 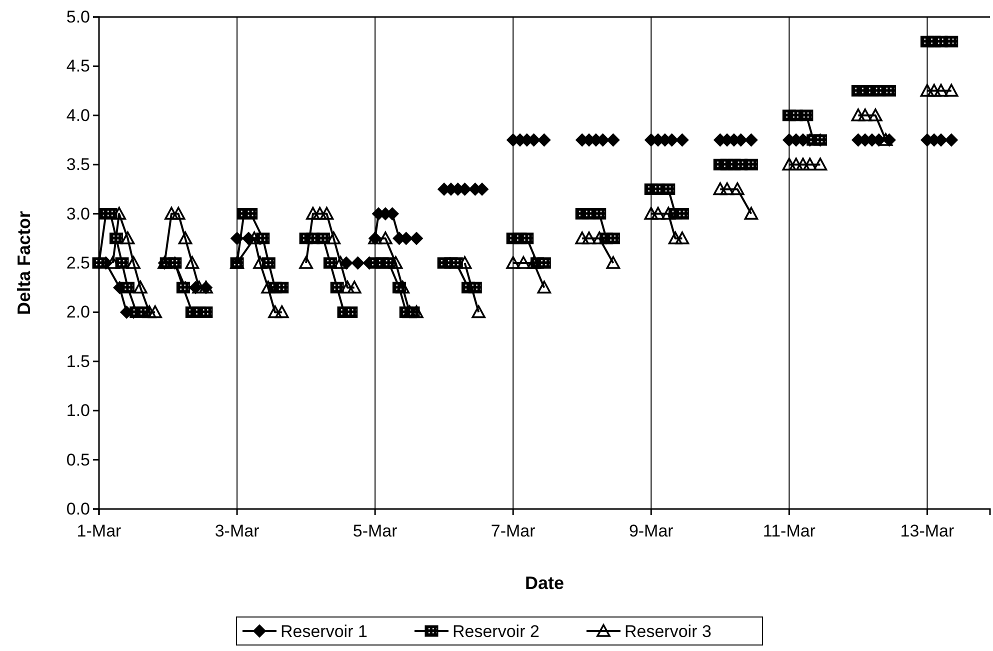 What do you see at coordinates (99, 531) in the screenshot?
I see `x-tick-label: 1-Mar` at bounding box center [99, 531].